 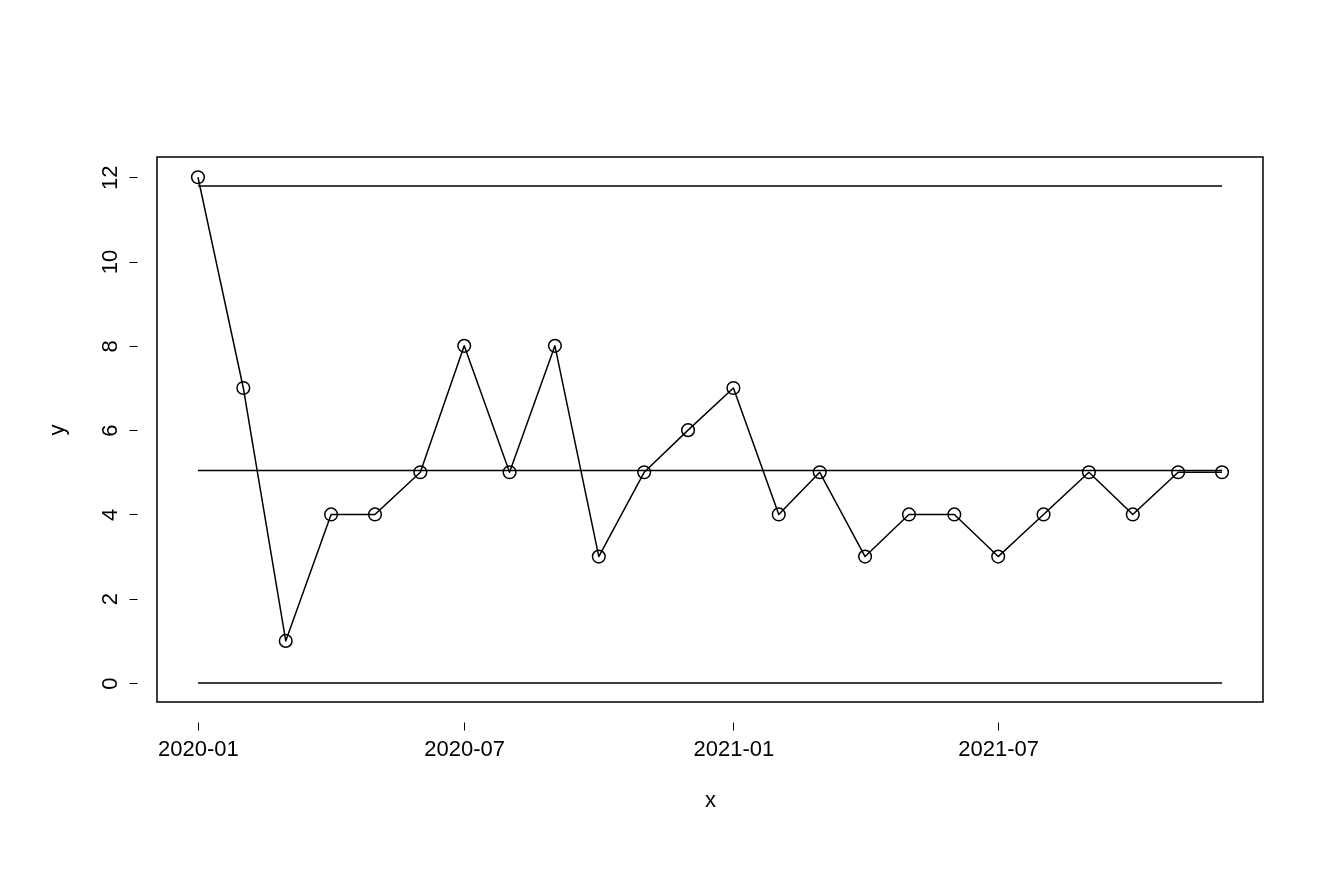 What do you see at coordinates (109, 599) in the screenshot?
I see `y-tick-label: 2` at bounding box center [109, 599].